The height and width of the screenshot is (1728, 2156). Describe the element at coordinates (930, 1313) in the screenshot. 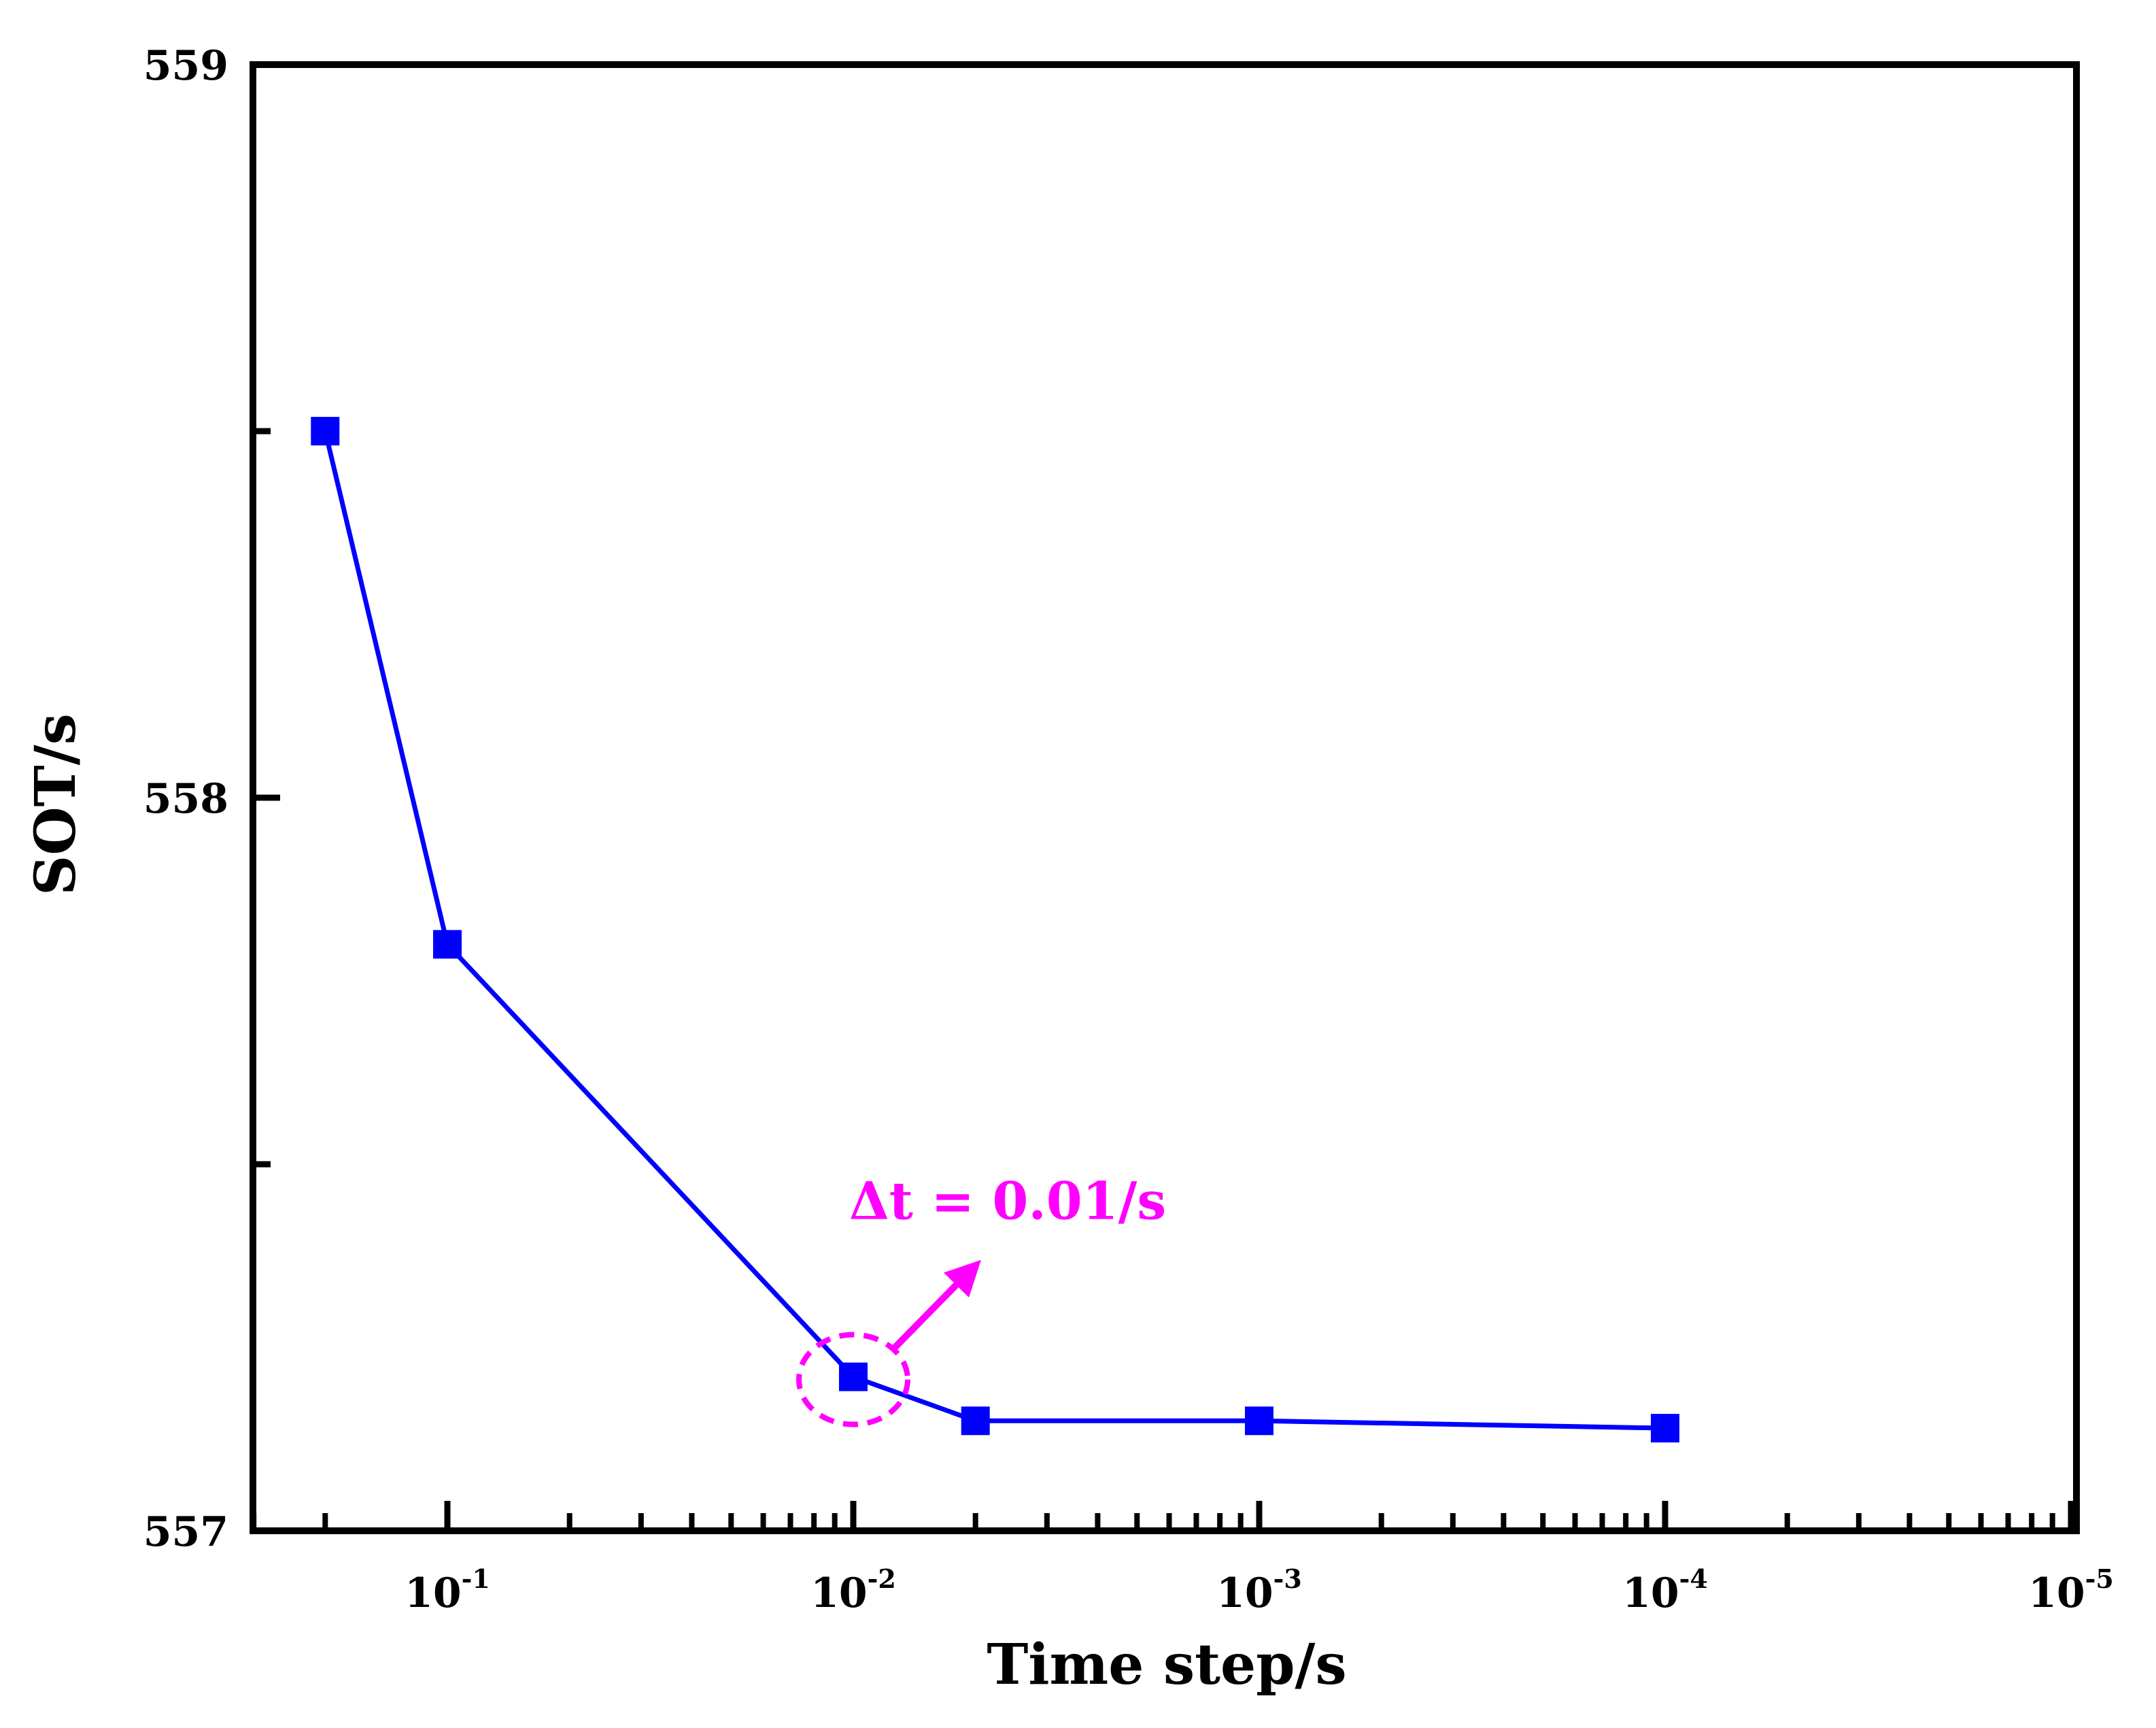

I see `annotation-arrow-shaft` at that location.